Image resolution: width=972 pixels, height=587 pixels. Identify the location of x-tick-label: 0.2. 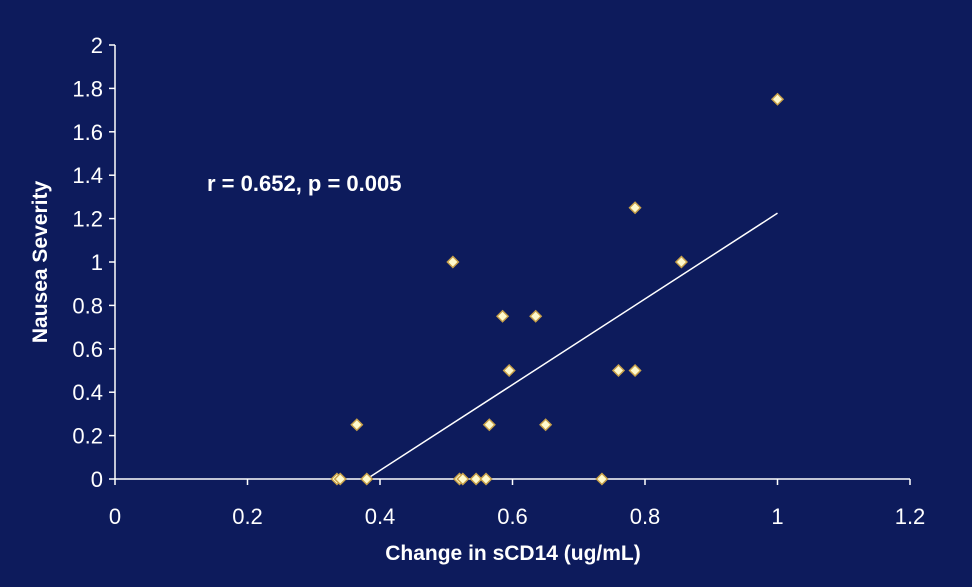
(247, 516).